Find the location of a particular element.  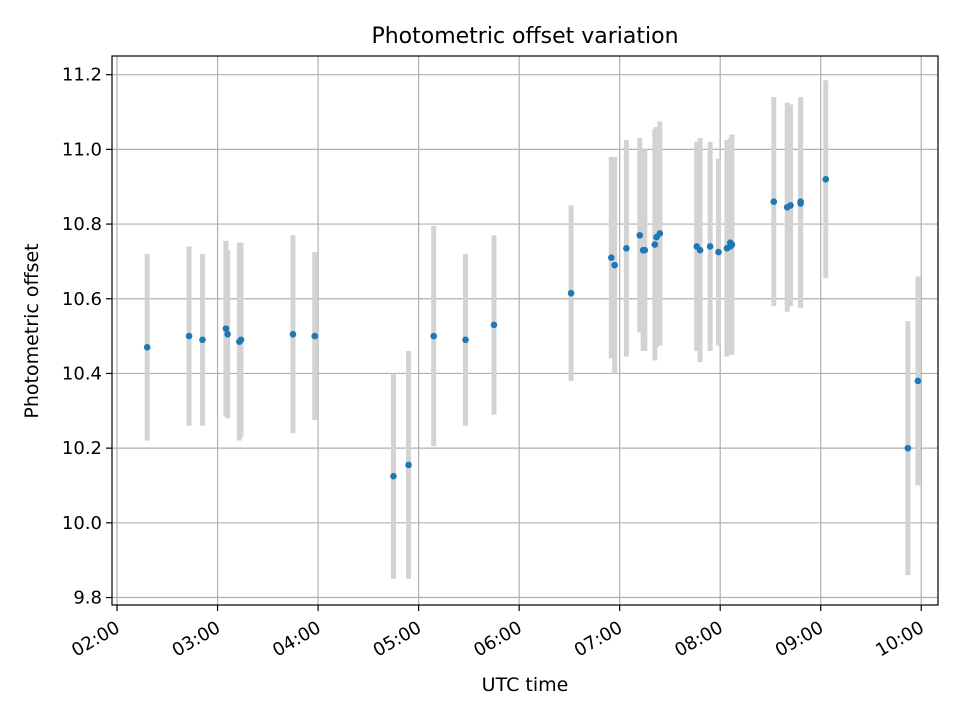

y-axis-label: Photometric offset is located at coordinates (32, 330).